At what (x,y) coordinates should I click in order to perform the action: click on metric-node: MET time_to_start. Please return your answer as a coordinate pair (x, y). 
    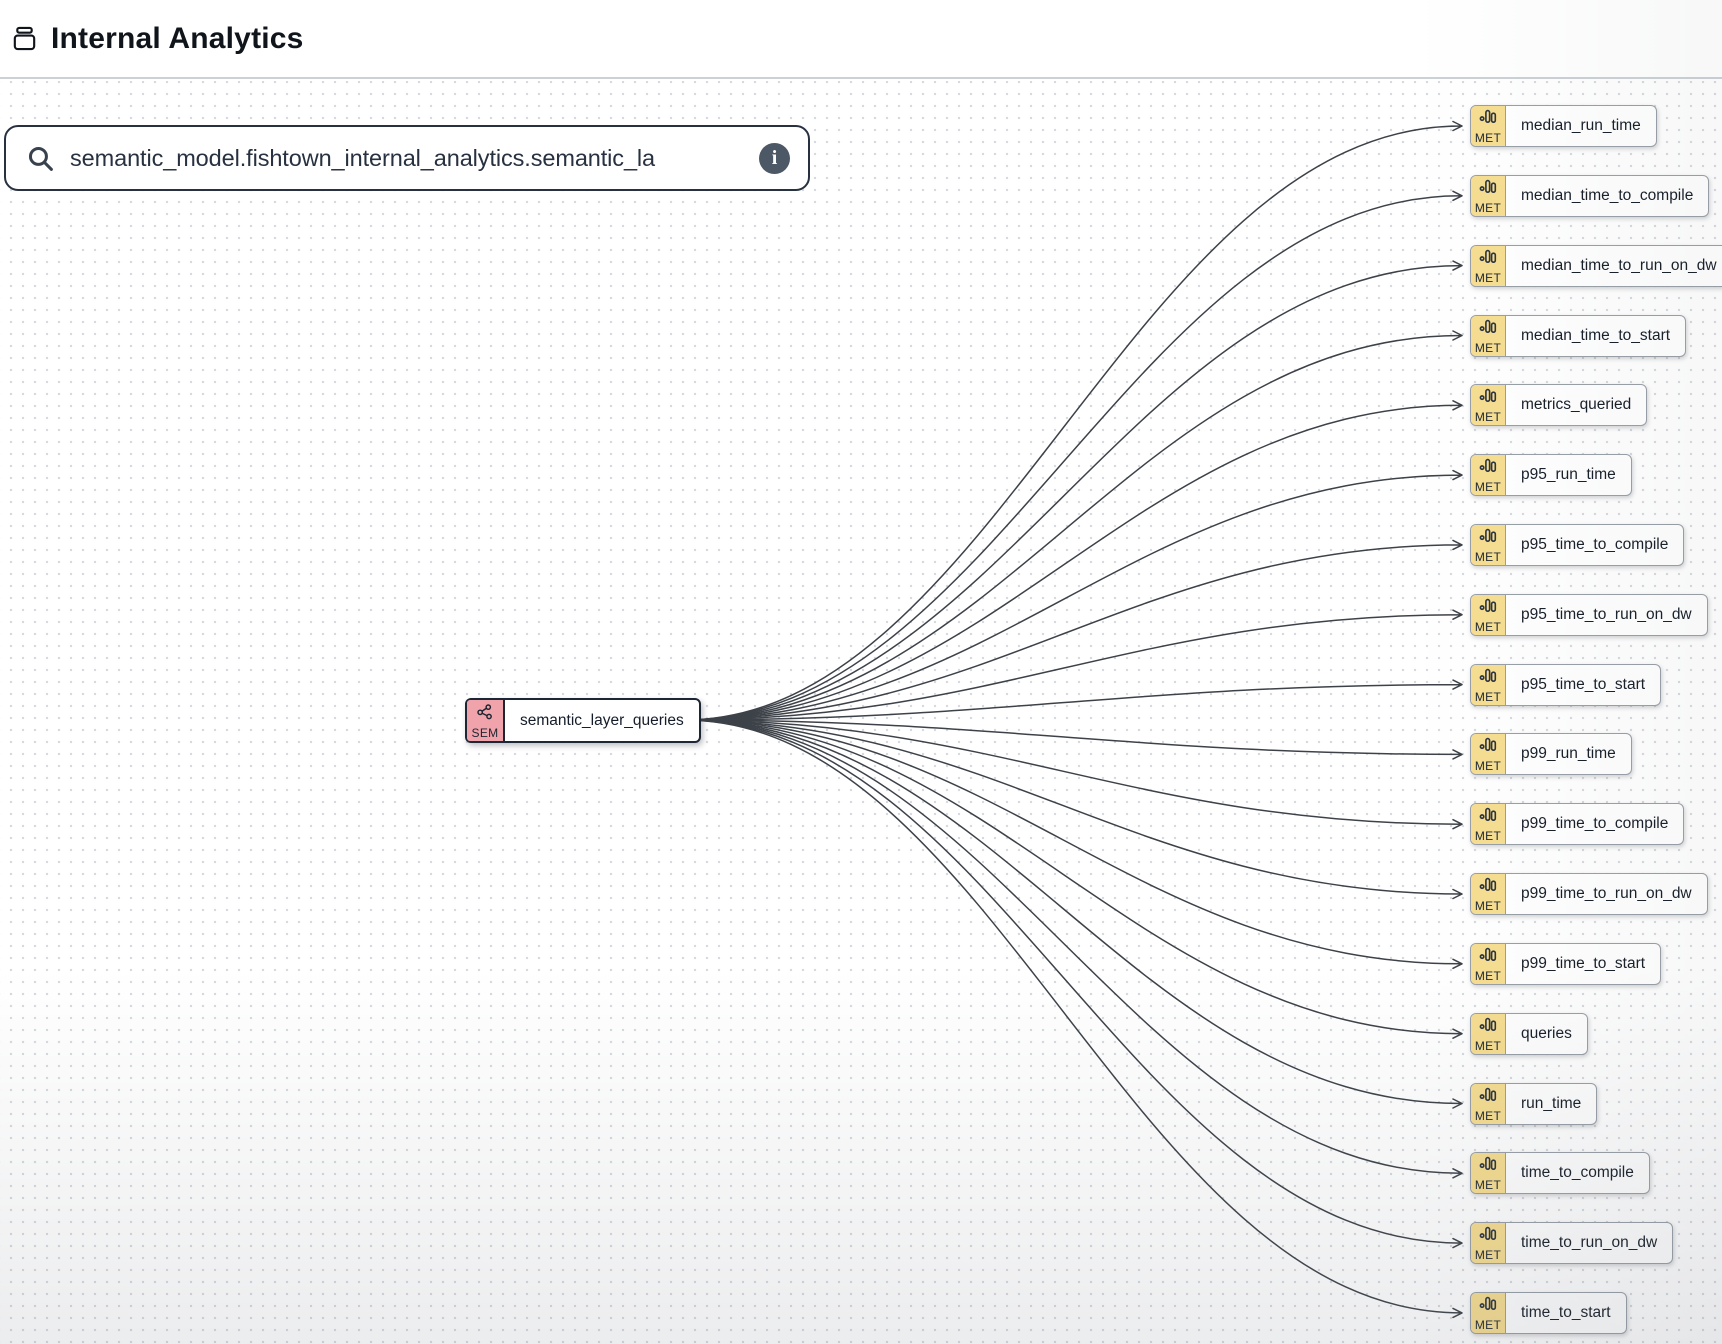
    Looking at the image, I should click on (1548, 1312).